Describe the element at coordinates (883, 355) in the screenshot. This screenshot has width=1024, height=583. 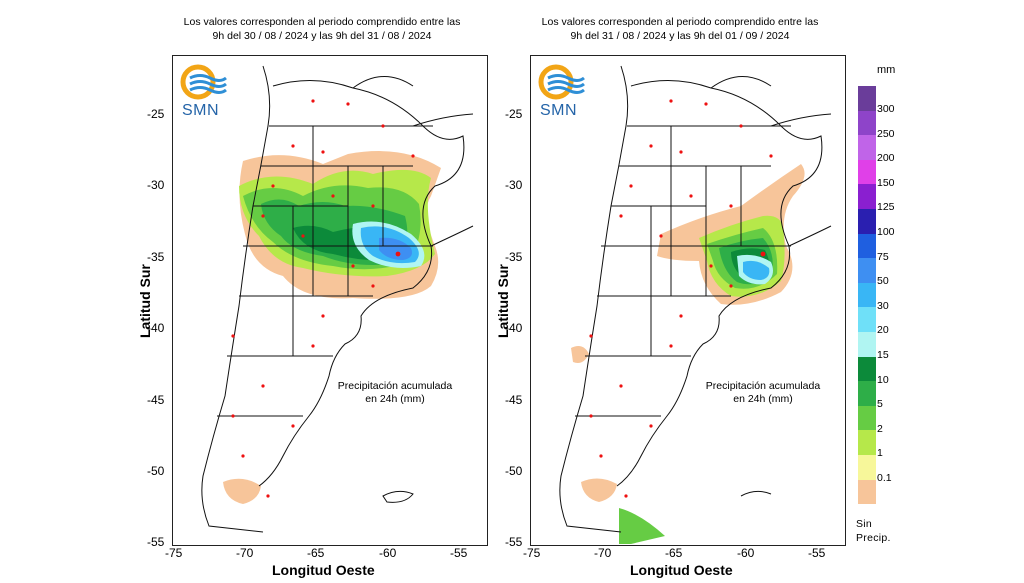
I see `legend-label: 15` at that location.